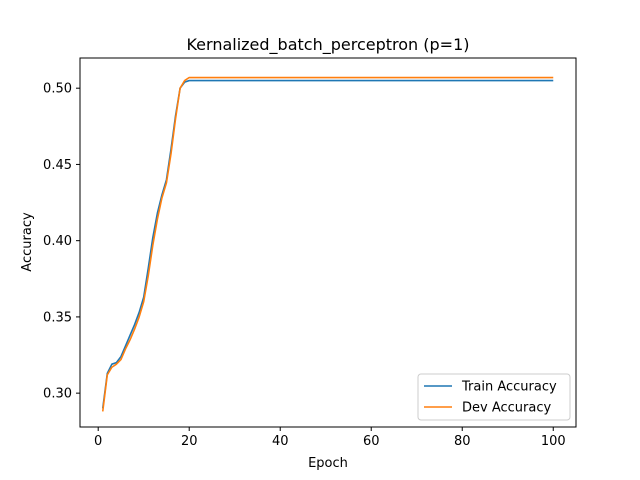 The height and width of the screenshot is (480, 640). Describe the element at coordinates (57, 165) in the screenshot. I see `y-tick-label: 0.45` at that location.